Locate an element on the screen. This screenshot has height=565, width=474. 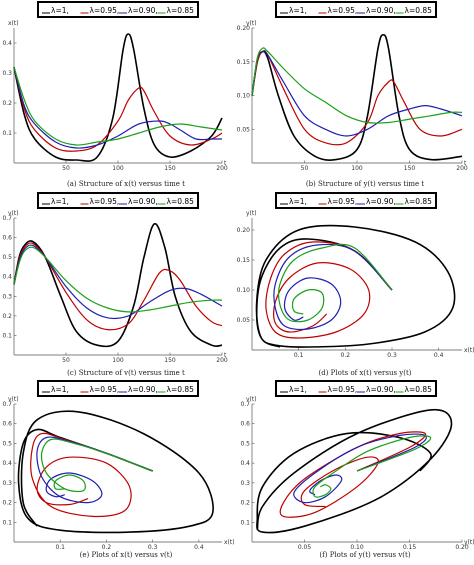
y-tick-label: 0.7 is located at coordinates (7, 404).